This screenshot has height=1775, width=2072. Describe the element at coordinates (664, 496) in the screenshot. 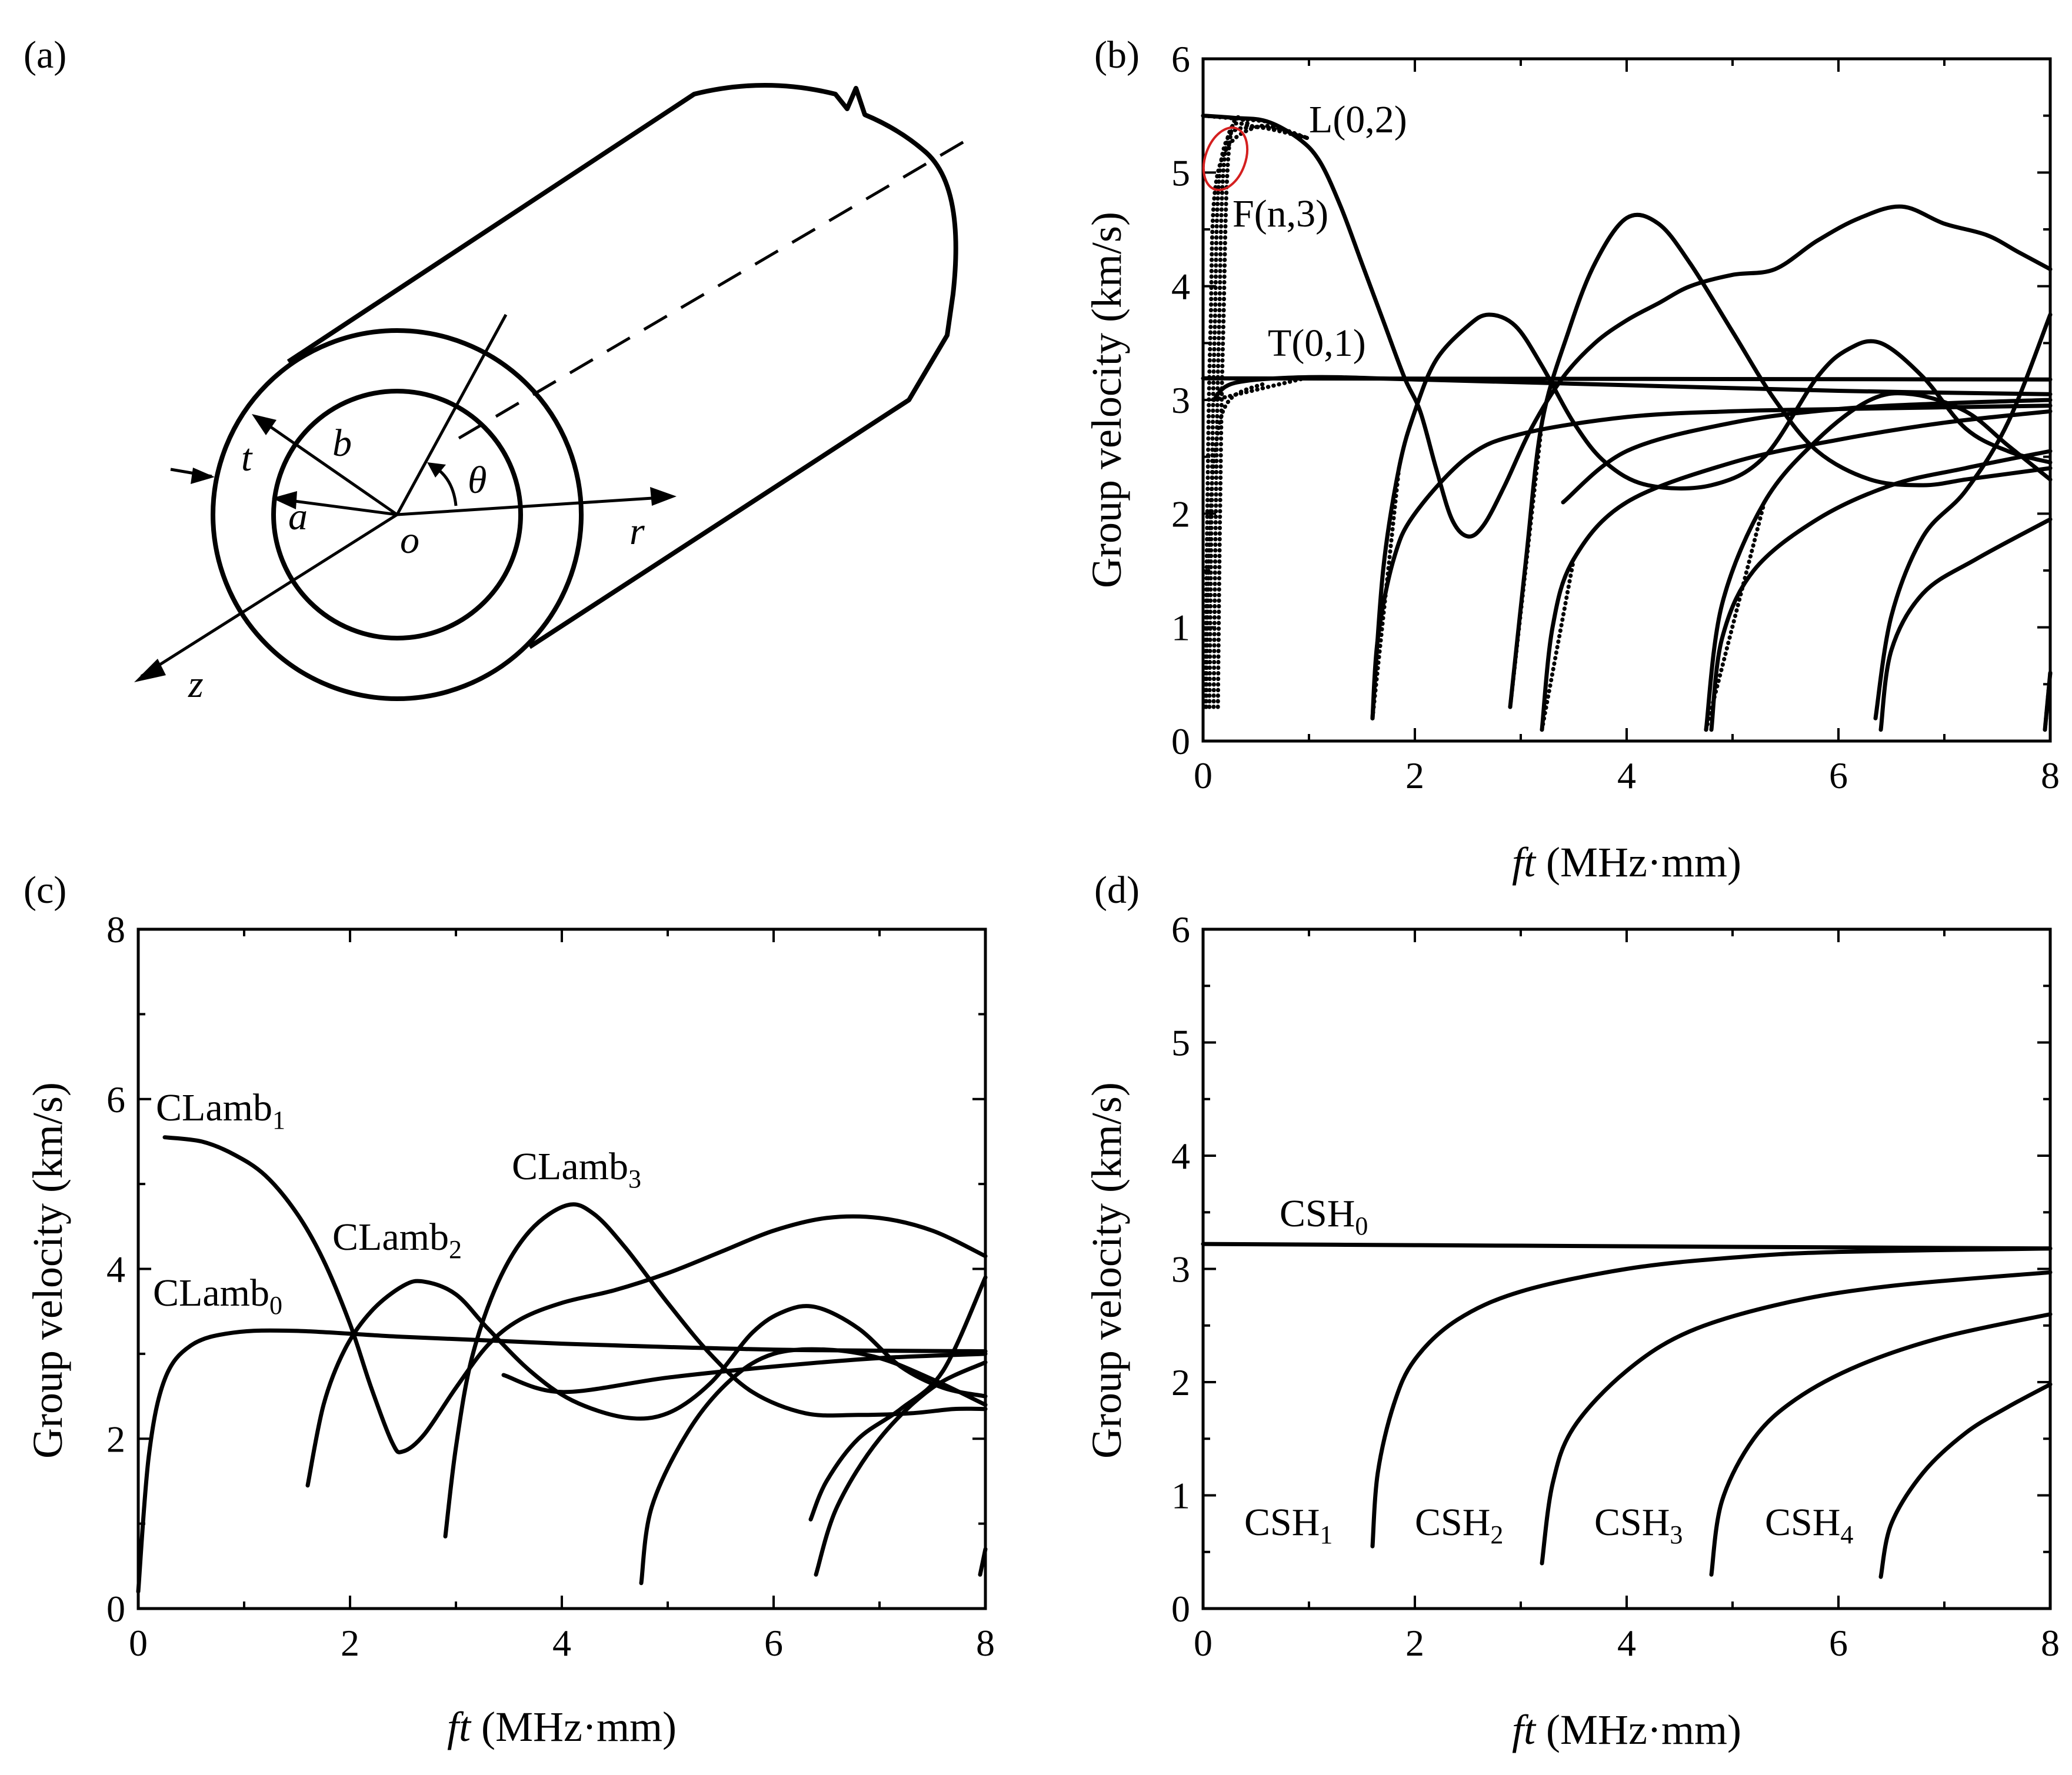

I see `r-axis-arrowhead` at that location.